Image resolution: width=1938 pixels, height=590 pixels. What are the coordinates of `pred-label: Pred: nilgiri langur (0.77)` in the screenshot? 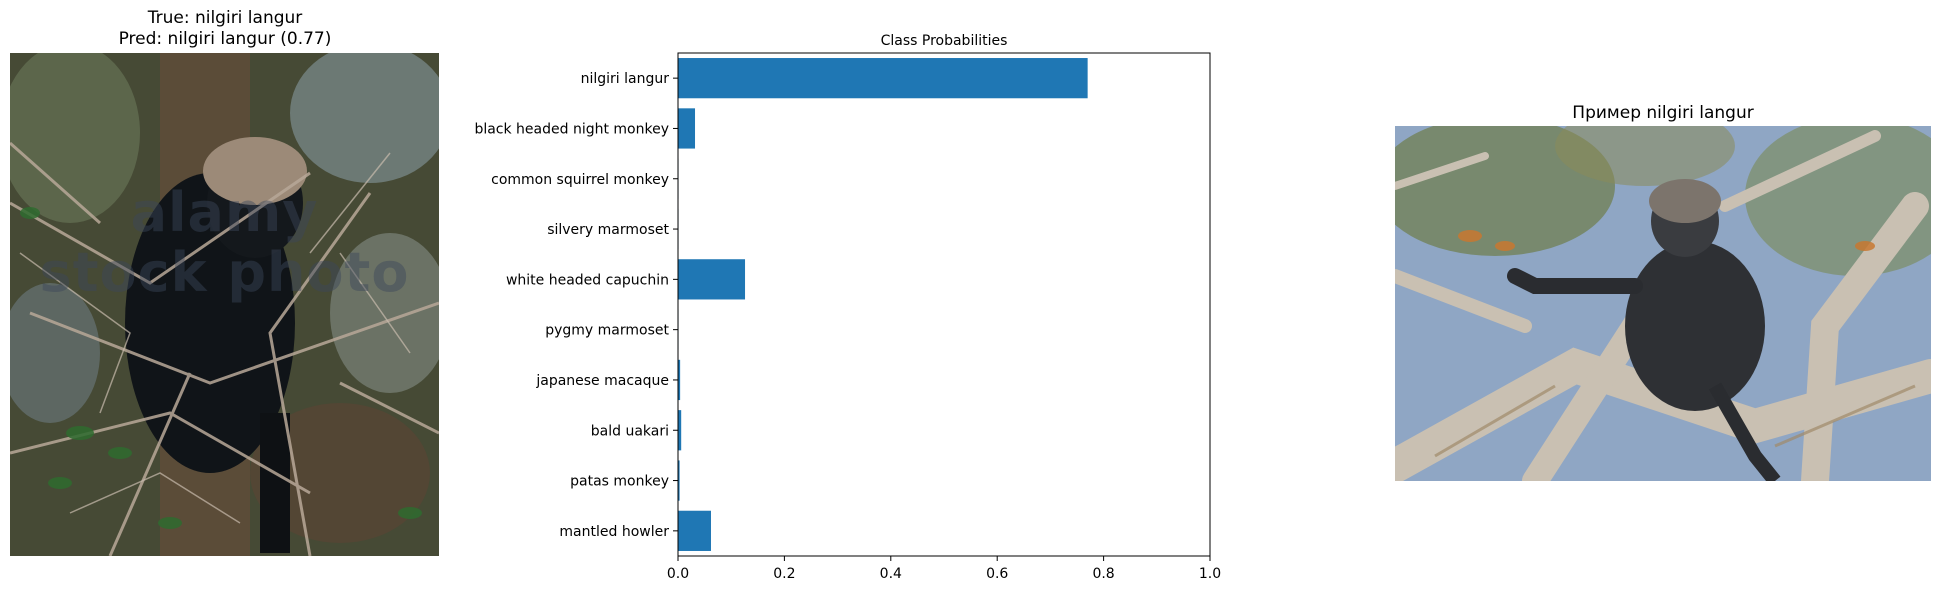 It's located at (225, 39).